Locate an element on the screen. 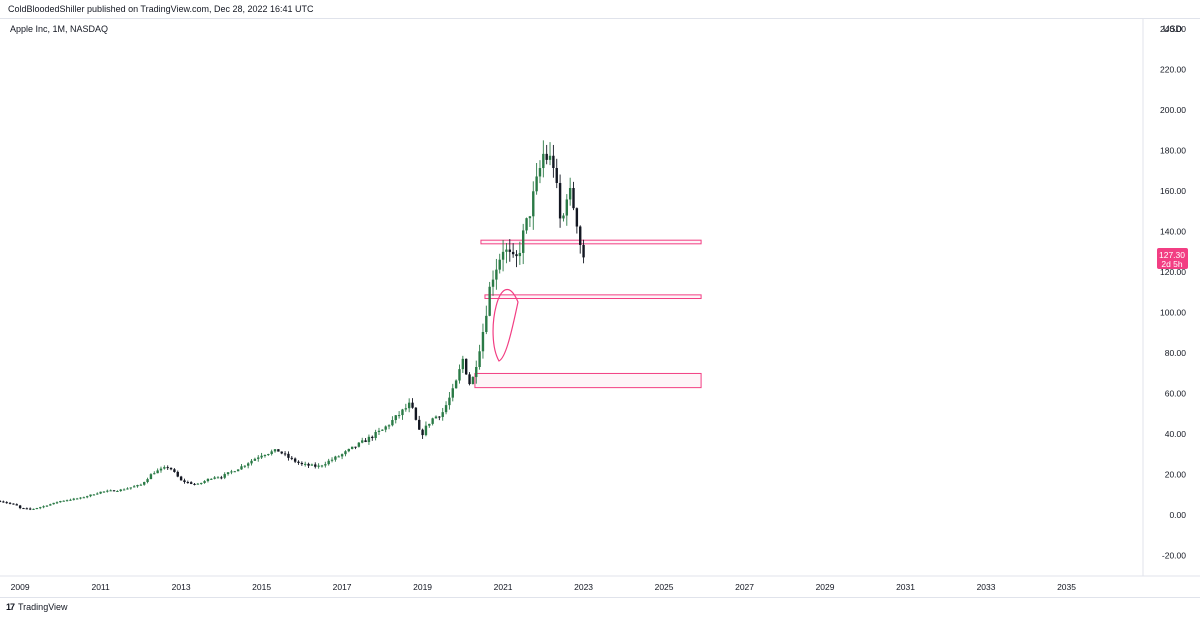 This screenshot has width=1200, height=618. x-tick-label: 2009 is located at coordinates (20, 587).